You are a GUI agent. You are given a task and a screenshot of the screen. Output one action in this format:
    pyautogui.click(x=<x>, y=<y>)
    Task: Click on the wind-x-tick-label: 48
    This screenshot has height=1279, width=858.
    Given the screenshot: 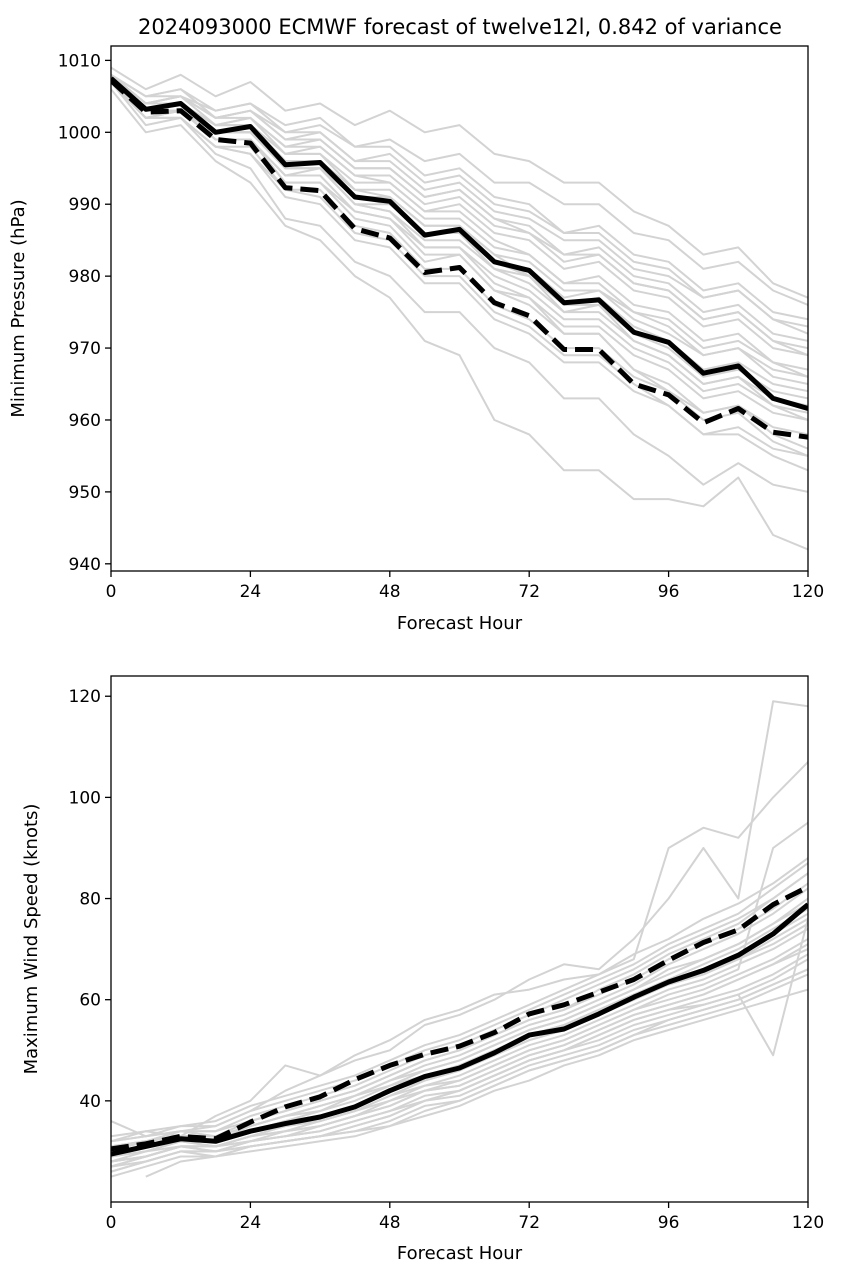 What is the action you would take?
    pyautogui.click(x=390, y=1223)
    